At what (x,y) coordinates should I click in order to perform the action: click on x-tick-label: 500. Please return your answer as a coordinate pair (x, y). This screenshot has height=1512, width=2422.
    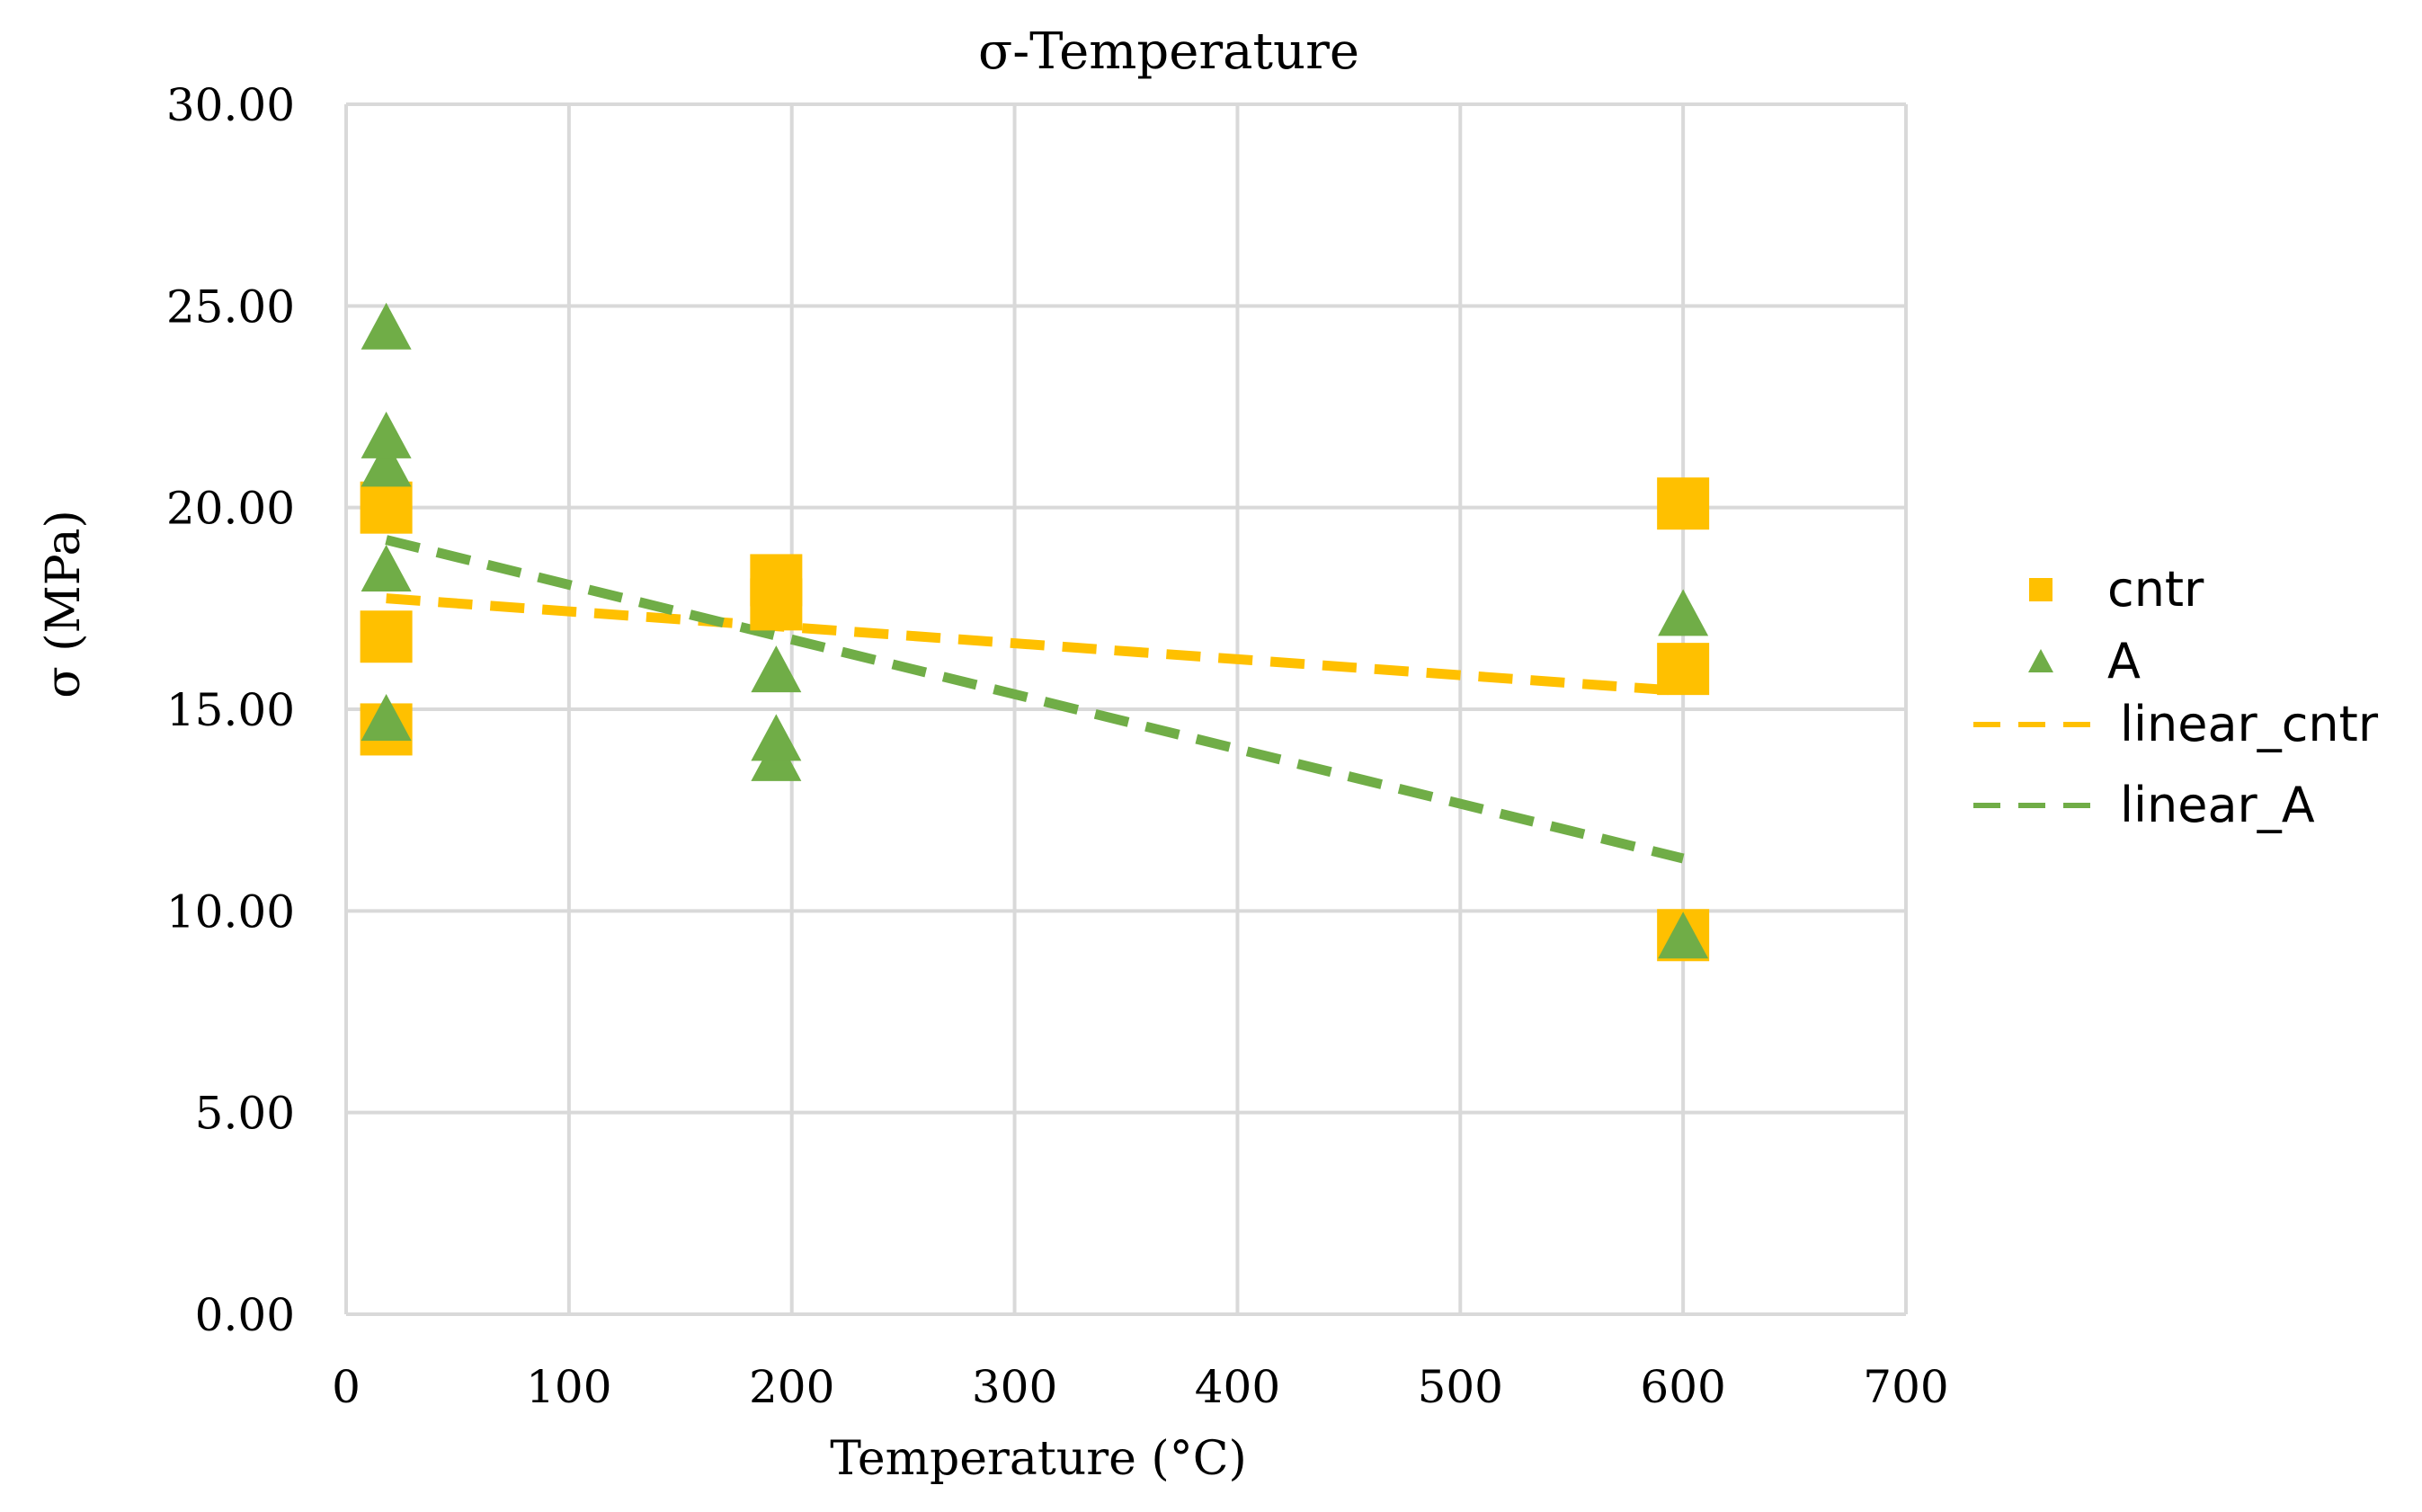
    Looking at the image, I should click on (1460, 1387).